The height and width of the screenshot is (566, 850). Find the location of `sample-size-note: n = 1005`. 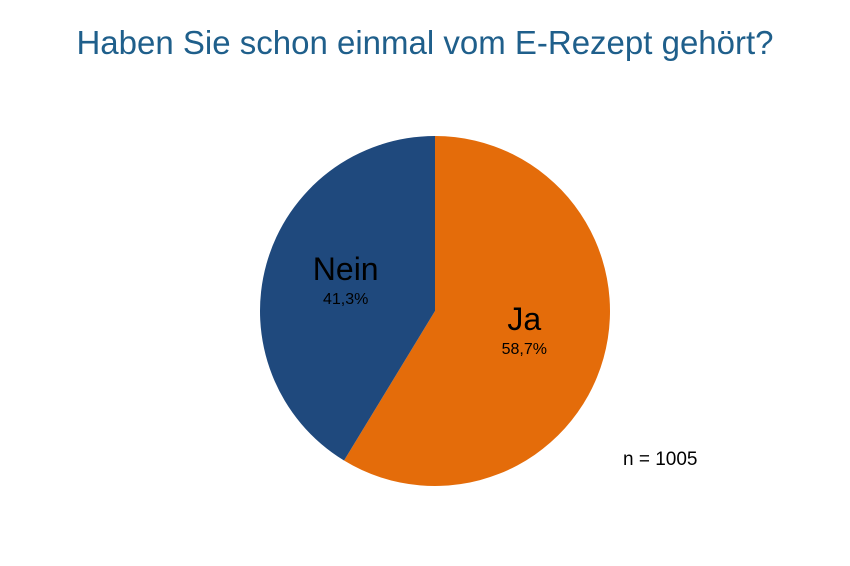

sample-size-note: n = 1005 is located at coordinates (660, 459).